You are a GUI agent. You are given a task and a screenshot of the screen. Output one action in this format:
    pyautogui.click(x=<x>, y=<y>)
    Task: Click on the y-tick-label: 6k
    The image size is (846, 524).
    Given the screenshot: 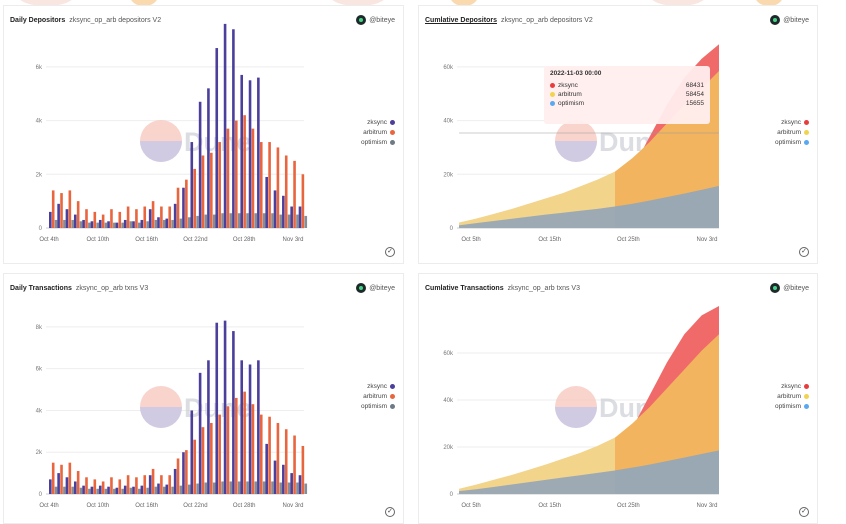 What is the action you would take?
    pyautogui.click(x=39, y=68)
    